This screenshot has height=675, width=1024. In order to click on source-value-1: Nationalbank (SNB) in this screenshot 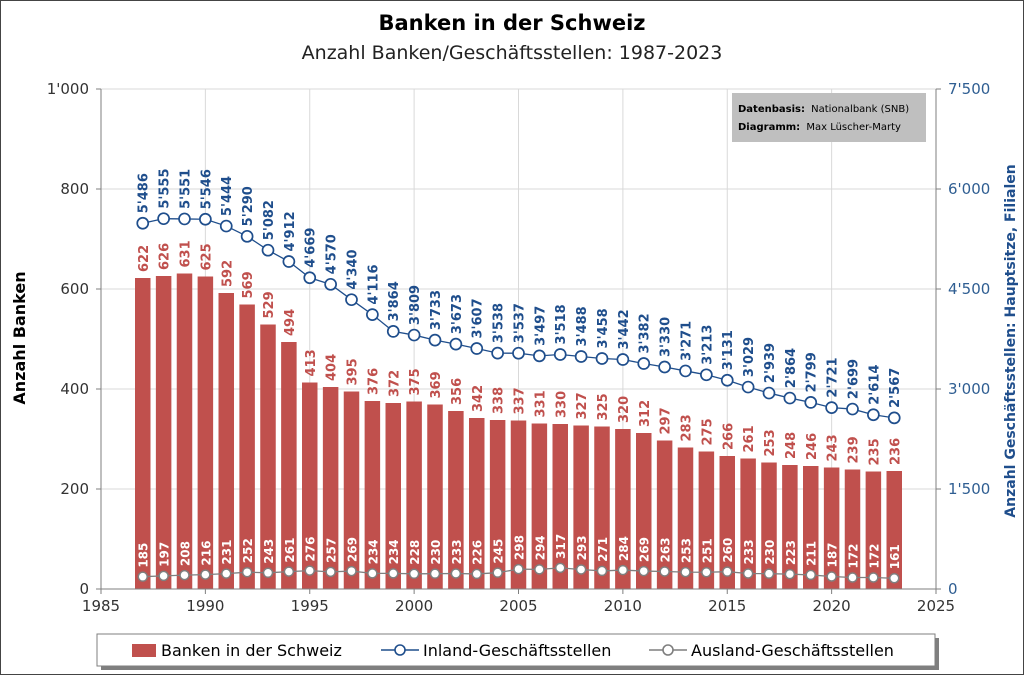, I will do `click(860, 109)`.